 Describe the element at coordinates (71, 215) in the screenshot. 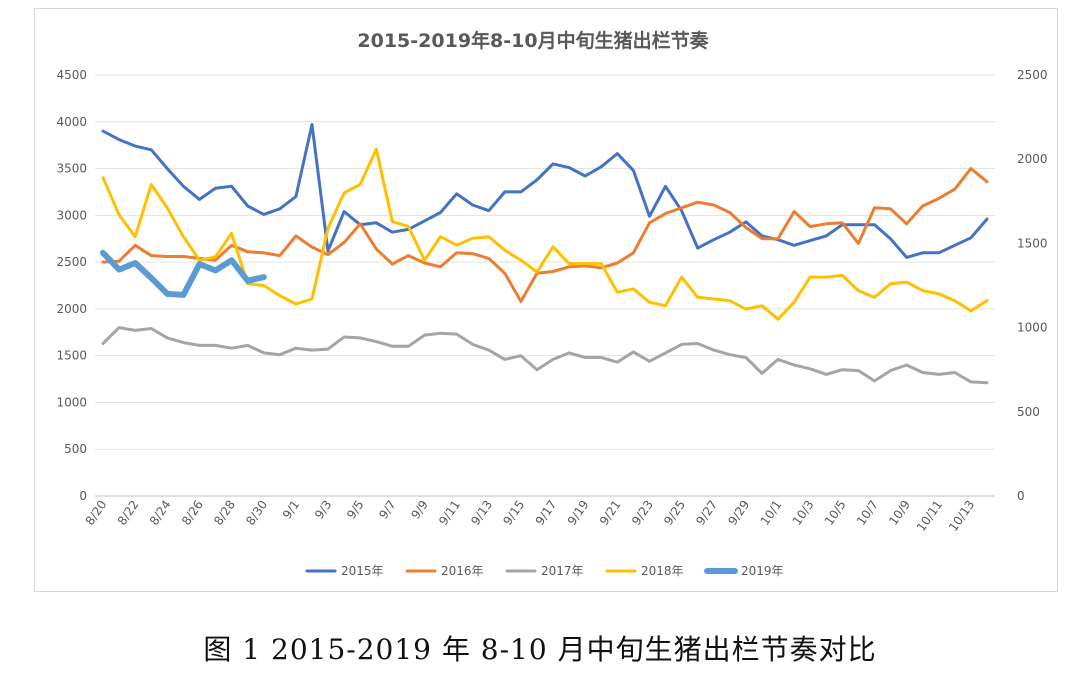

I see `y-tick-label-left: 3000` at that location.